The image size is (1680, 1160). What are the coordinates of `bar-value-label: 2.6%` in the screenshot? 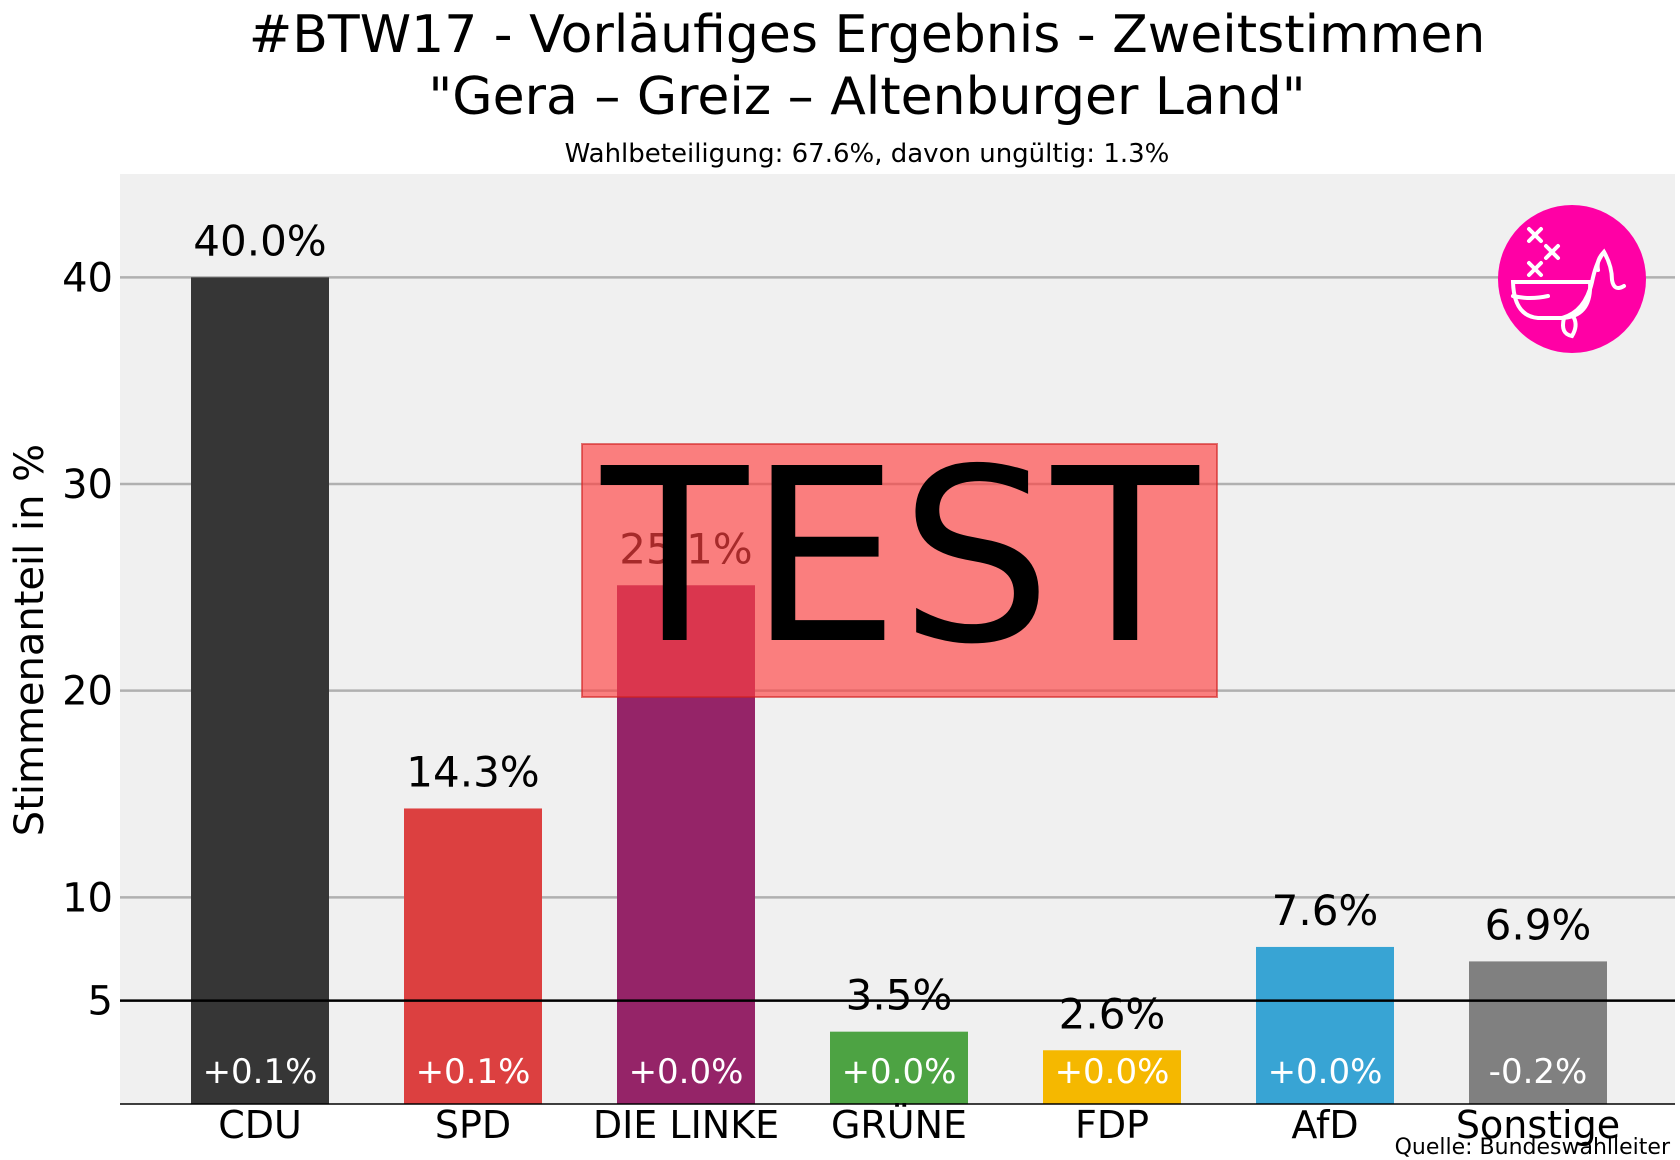 It's located at (1112, 1013).